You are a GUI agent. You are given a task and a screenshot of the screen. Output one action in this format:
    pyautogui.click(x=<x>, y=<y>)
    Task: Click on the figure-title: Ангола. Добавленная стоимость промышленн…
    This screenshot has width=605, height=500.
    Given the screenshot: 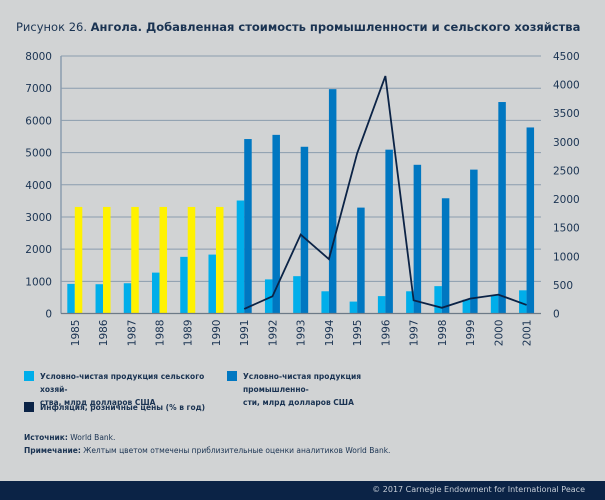 What is the action you would take?
    pyautogui.click(x=335, y=27)
    